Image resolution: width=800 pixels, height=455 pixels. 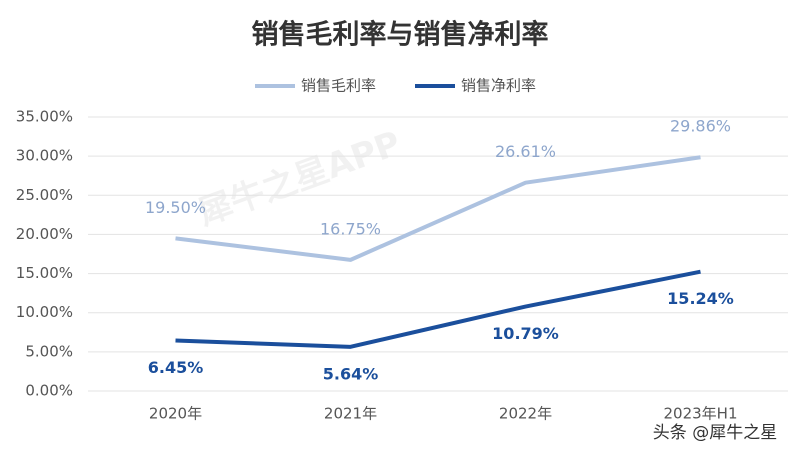 What do you see at coordinates (44, 273) in the screenshot?
I see `y-tick-label: 15.00%` at bounding box center [44, 273].